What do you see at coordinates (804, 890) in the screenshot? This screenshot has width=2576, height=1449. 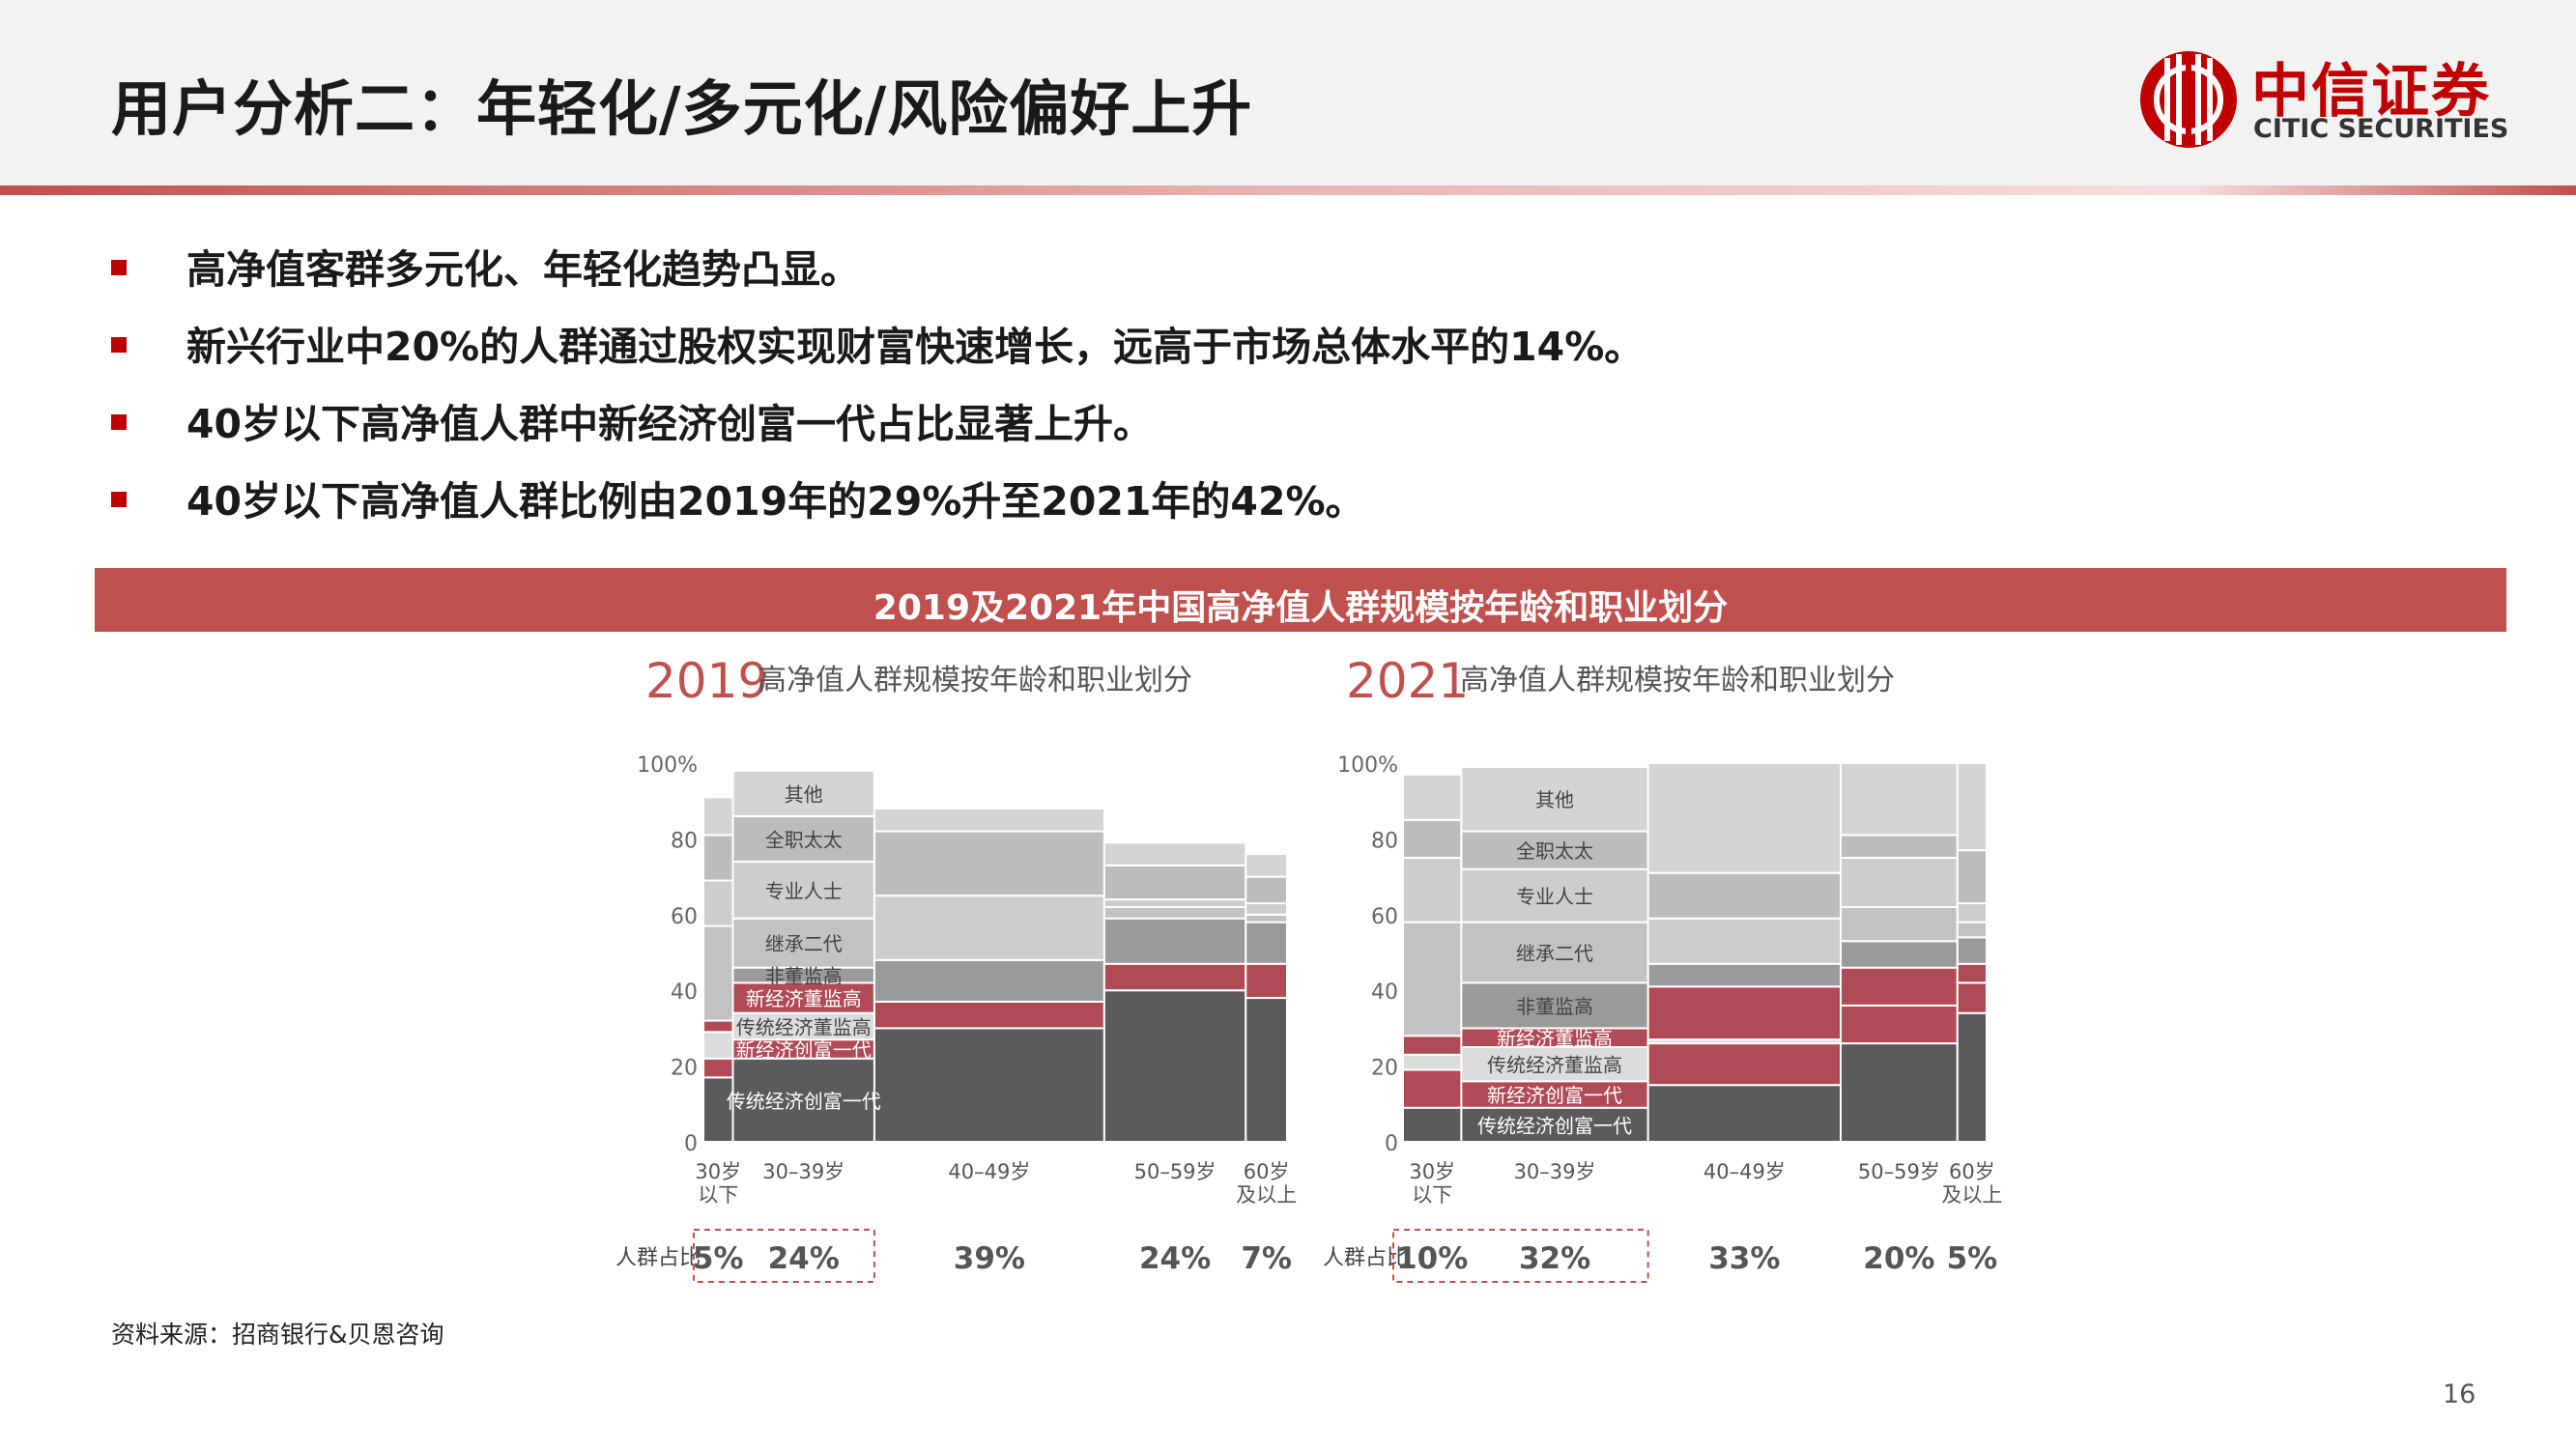 I see `segment-label: 专业人士` at bounding box center [804, 890].